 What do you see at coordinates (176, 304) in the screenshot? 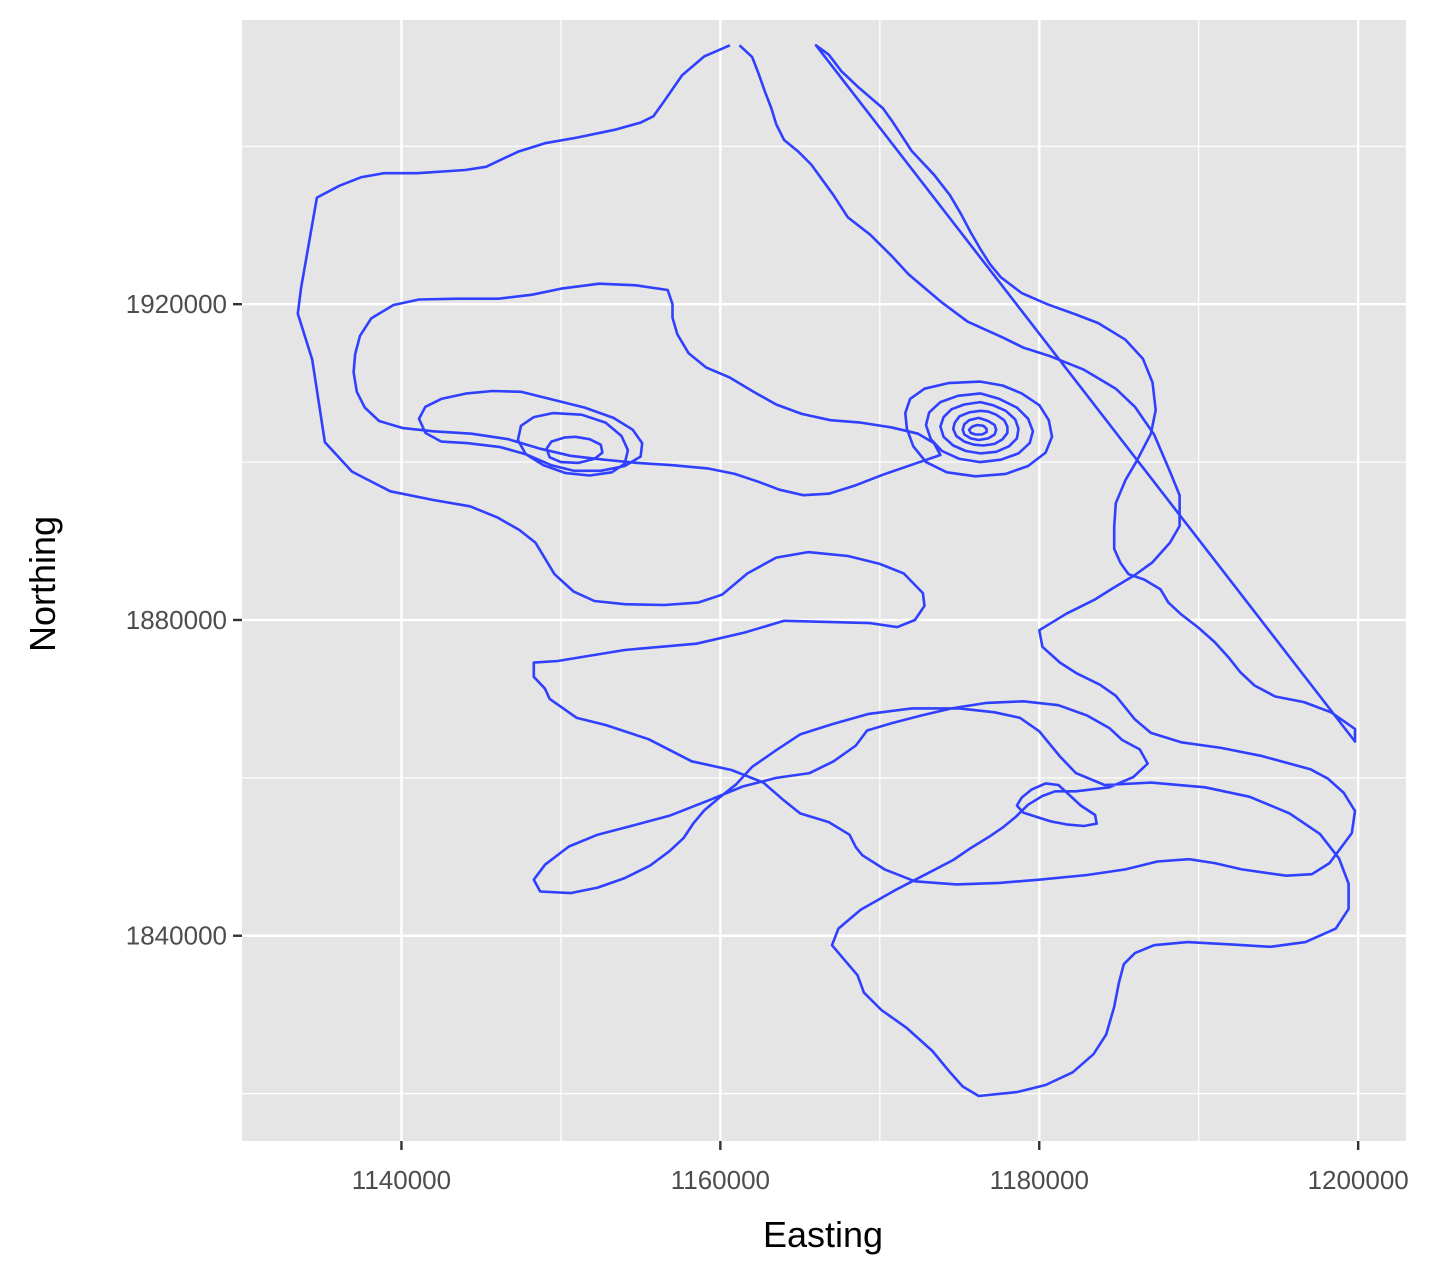
I see `y-tick-label: 1920000` at bounding box center [176, 304].